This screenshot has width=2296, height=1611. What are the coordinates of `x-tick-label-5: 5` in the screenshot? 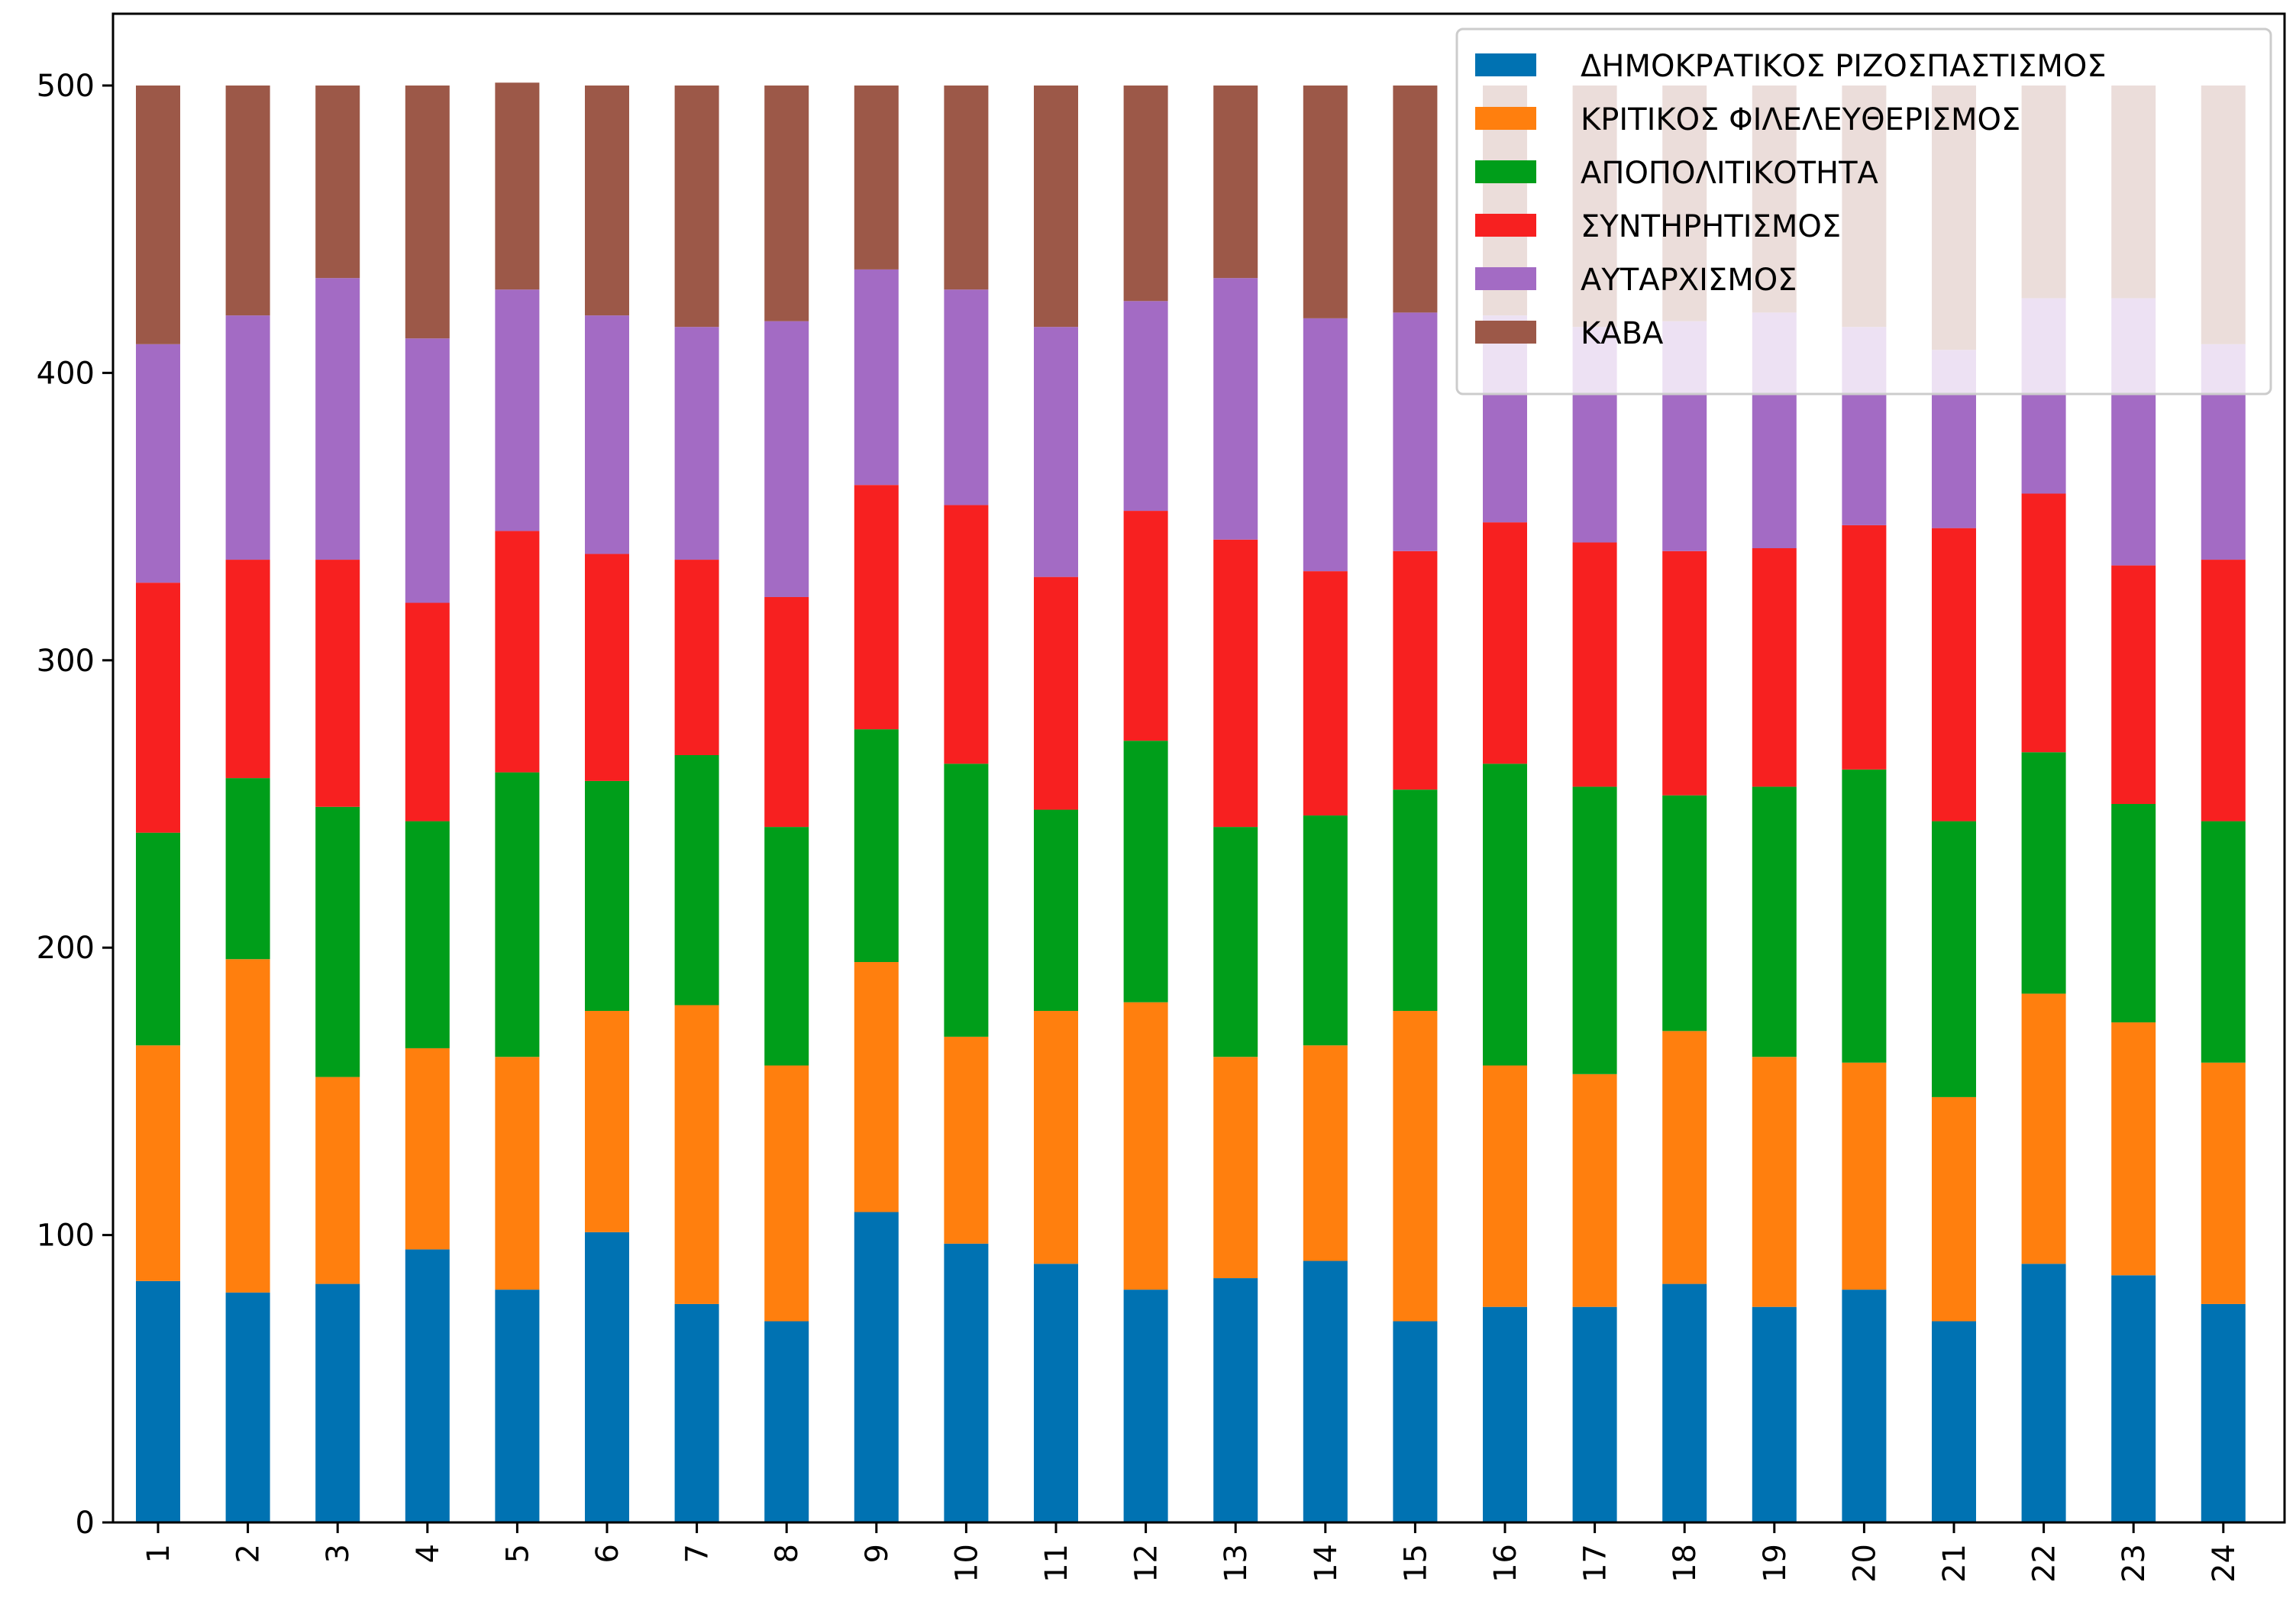 It's located at (517, 1553).